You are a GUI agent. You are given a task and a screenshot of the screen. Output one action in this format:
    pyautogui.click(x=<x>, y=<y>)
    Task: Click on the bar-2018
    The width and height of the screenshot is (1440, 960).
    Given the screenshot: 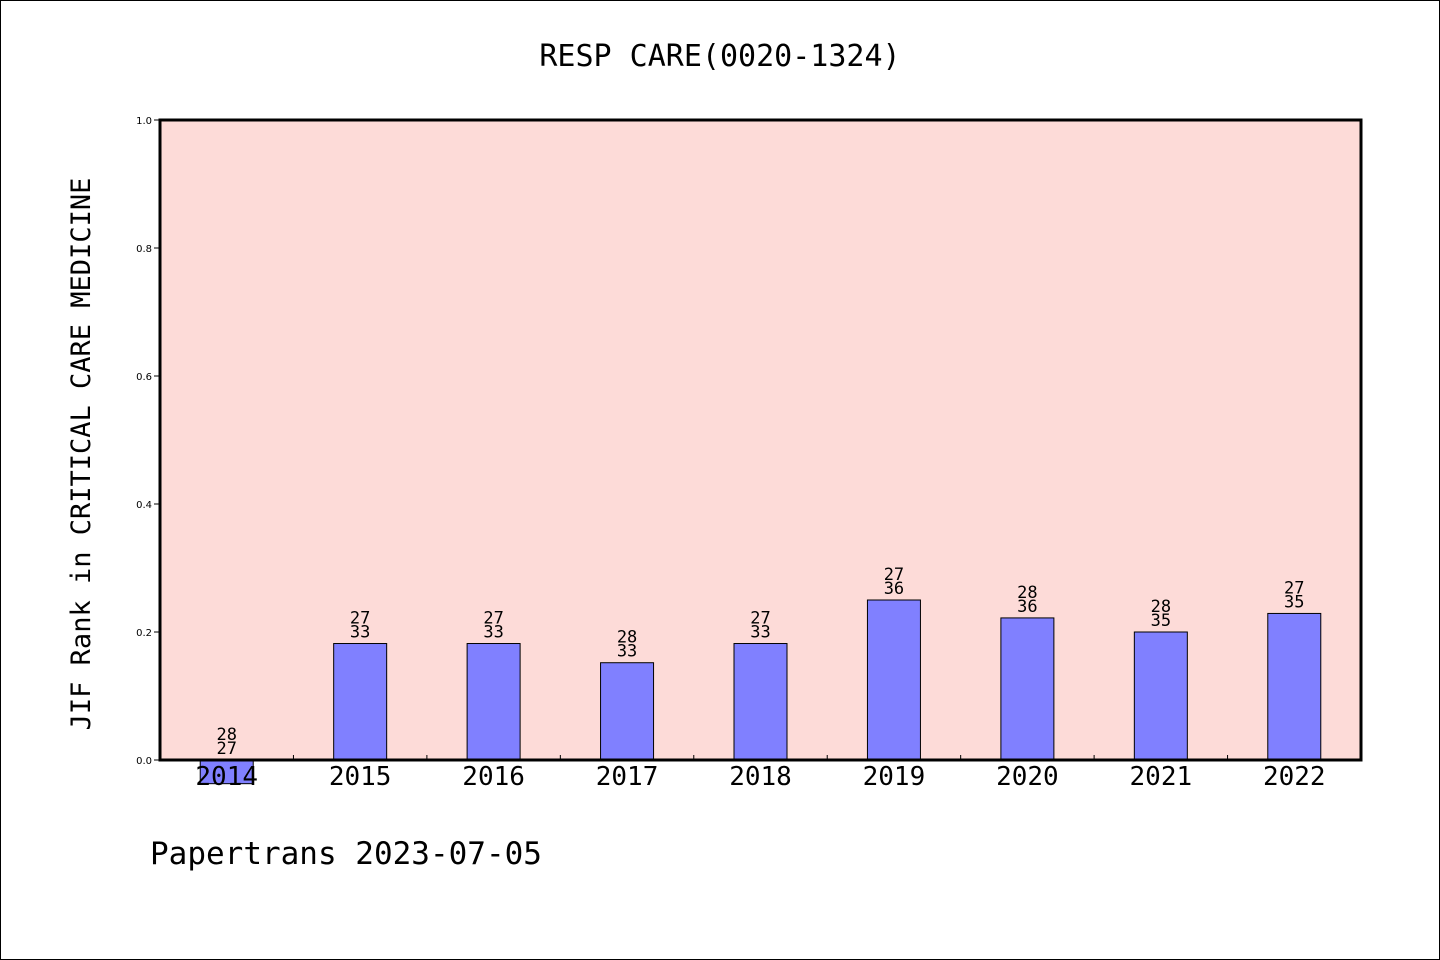 What is the action you would take?
    pyautogui.click(x=760, y=702)
    